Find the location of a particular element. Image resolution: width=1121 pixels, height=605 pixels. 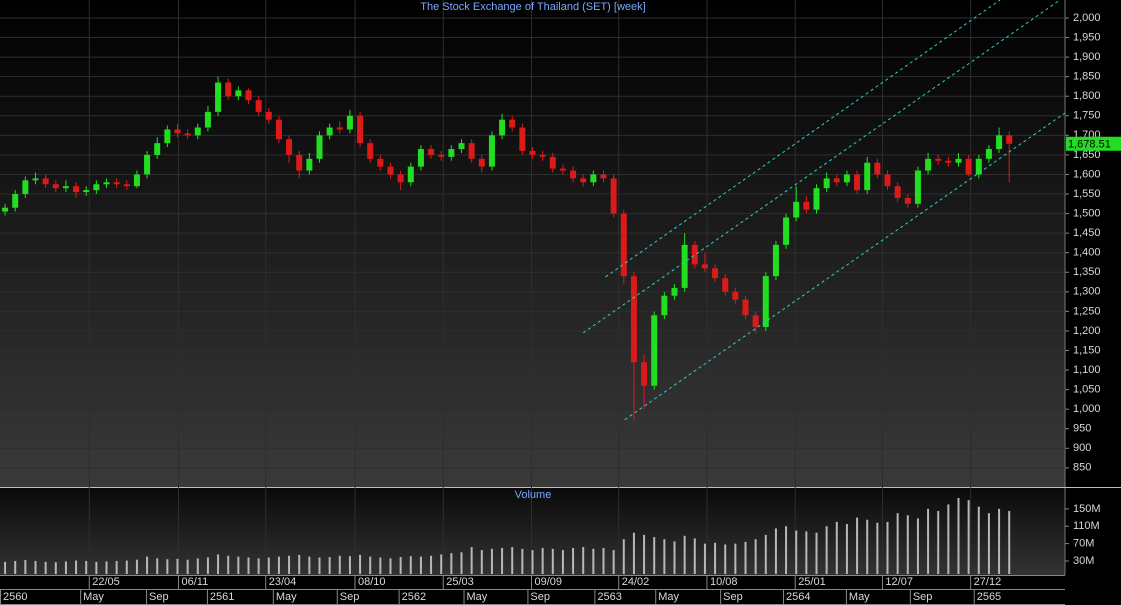

x-tick-label: 24/02 is located at coordinates (636, 582).